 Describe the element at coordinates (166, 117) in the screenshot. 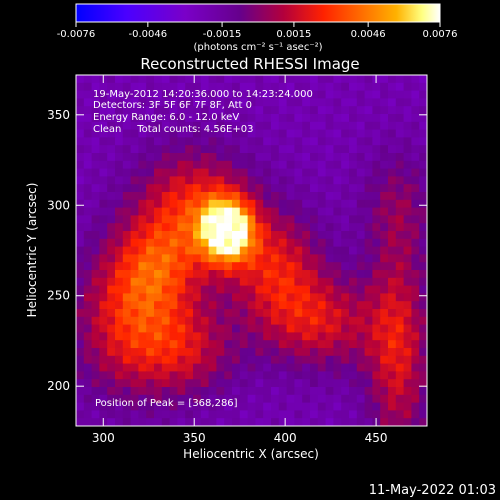

I see `annotation-energy-range: Energy Range: 6.0 - 12.0 keV` at that location.